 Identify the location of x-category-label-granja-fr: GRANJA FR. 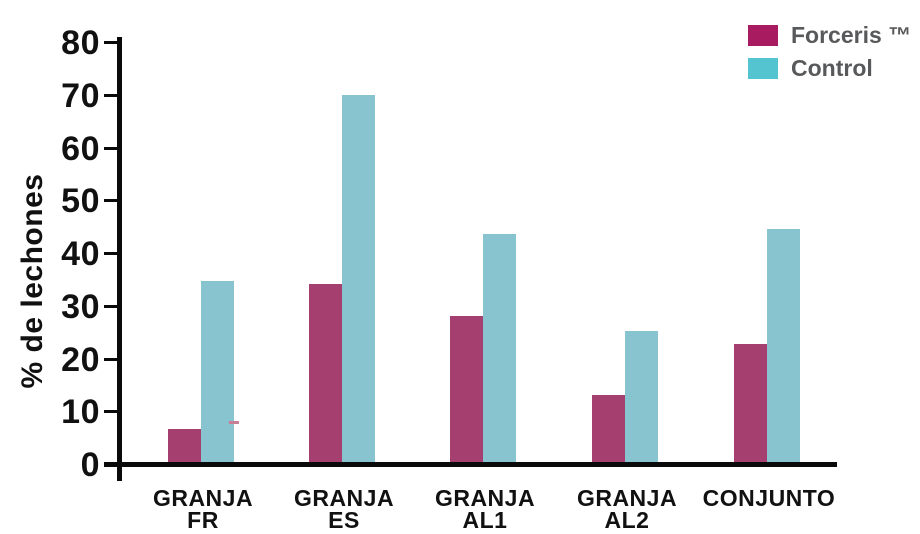
(203, 509).